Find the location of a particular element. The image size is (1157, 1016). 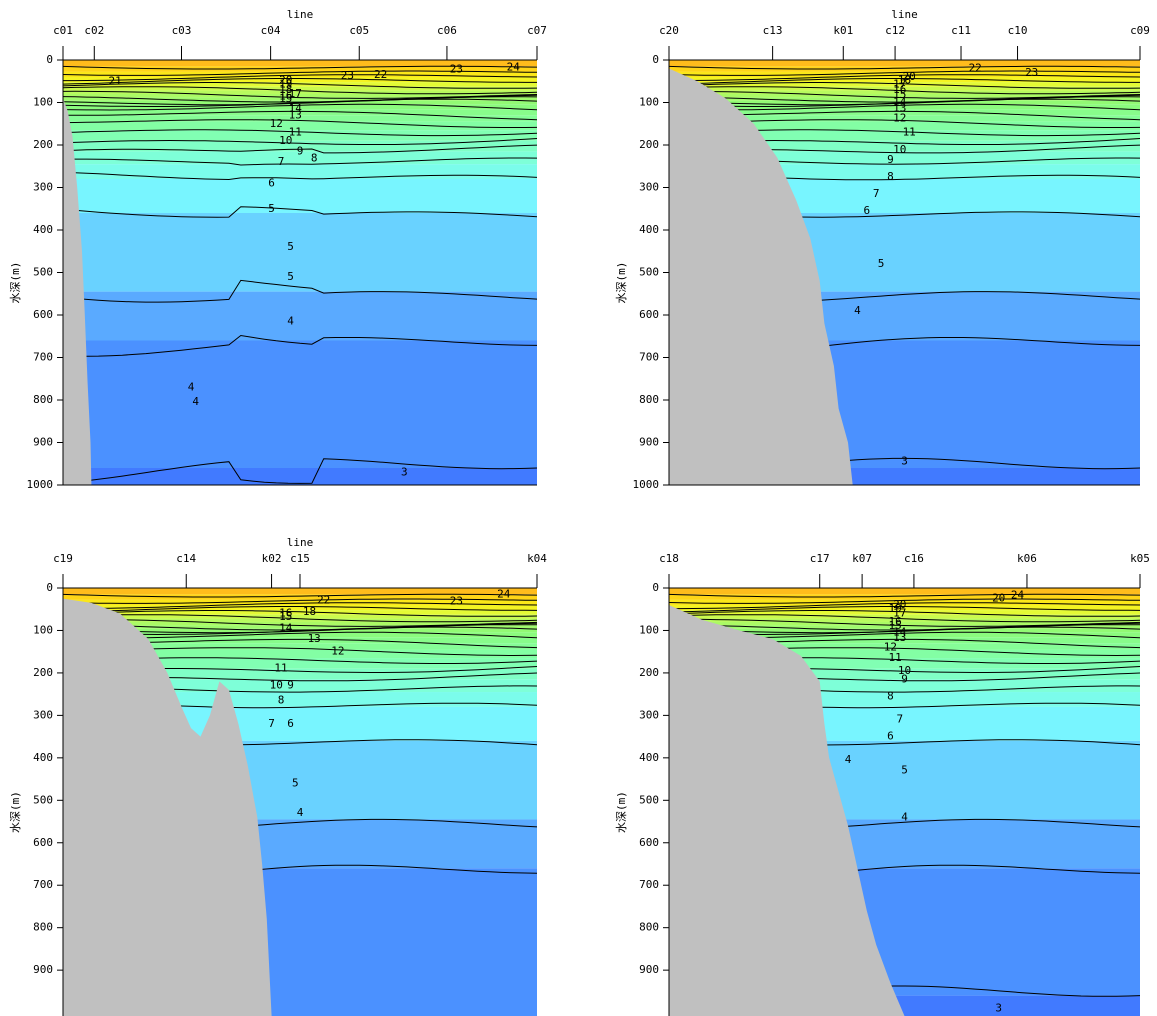

contour-label: 17 is located at coordinates (899, 613).